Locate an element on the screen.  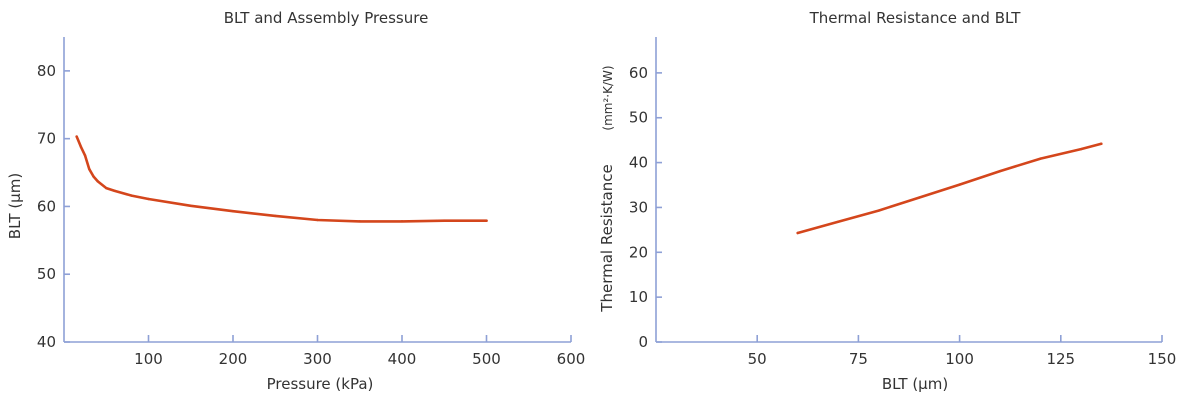
y-axis-label: BLT (μm) is located at coordinates (15, 206).